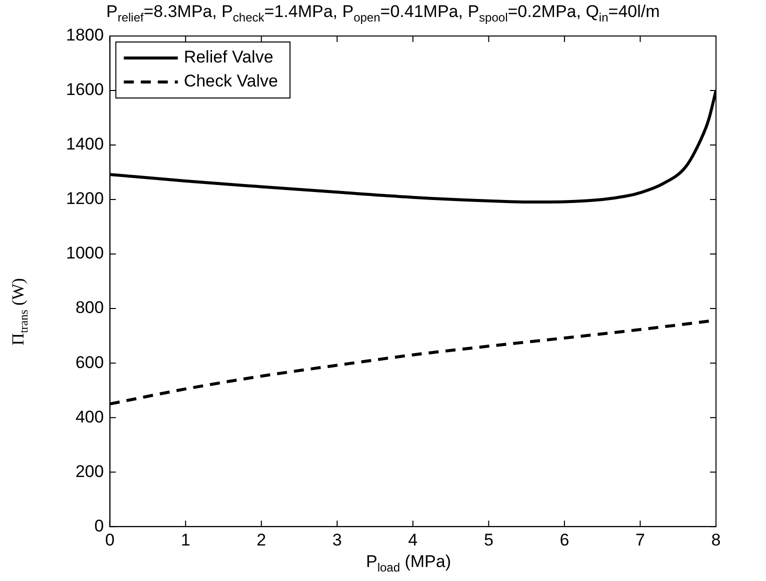  Describe the element at coordinates (85, 90) in the screenshot. I see `y-tick-label: 1600` at that location.